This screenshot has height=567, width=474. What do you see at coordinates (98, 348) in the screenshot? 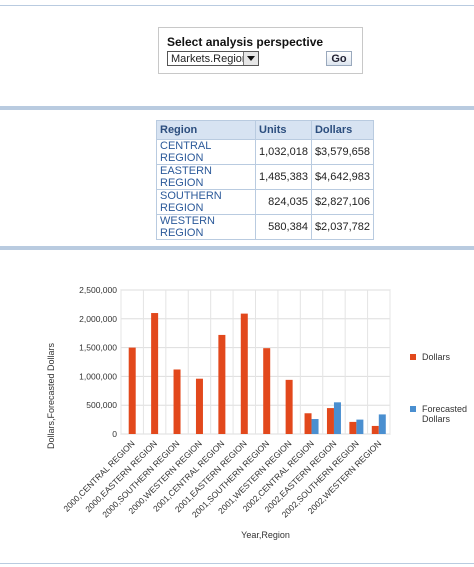
I see `y-tick-label: 1,500,000` at bounding box center [98, 348].